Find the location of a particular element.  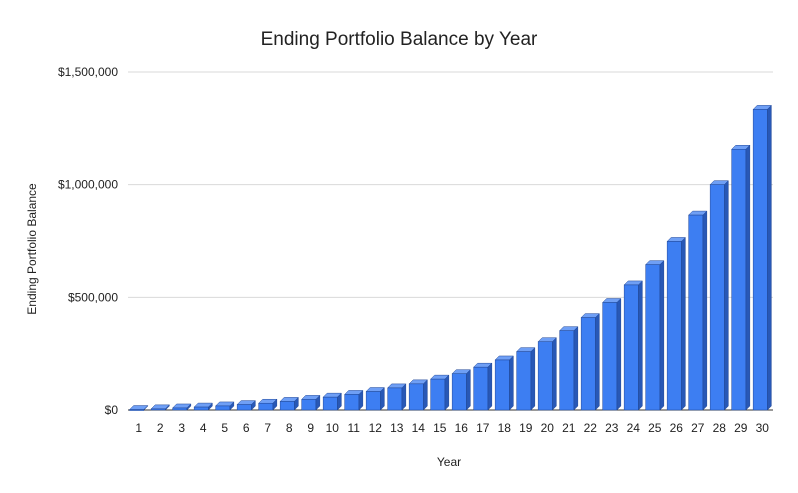

x-tick-label: 28 is located at coordinates (720, 428).